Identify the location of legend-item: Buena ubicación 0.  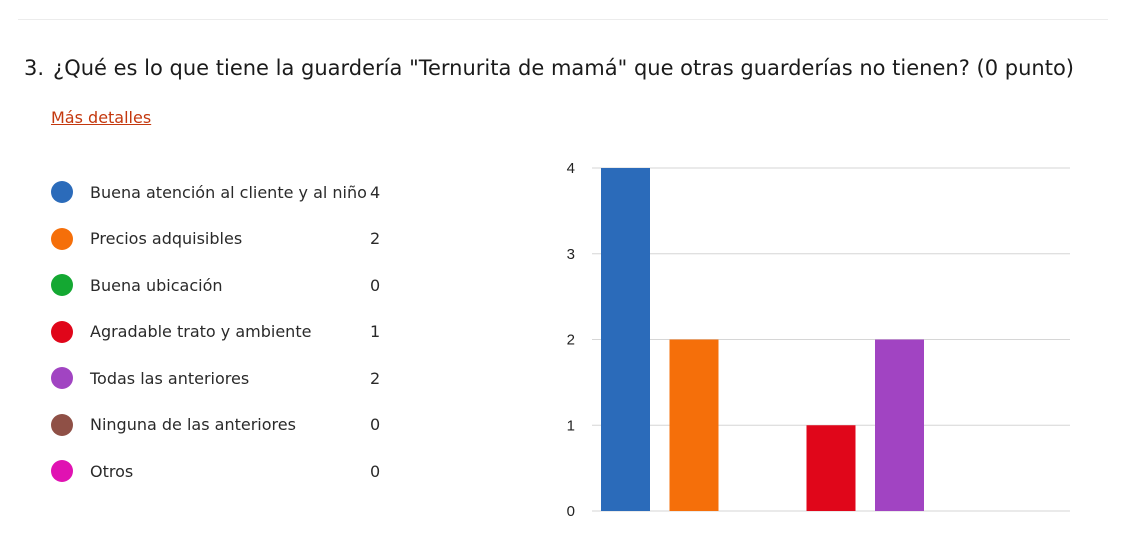
(221, 285).